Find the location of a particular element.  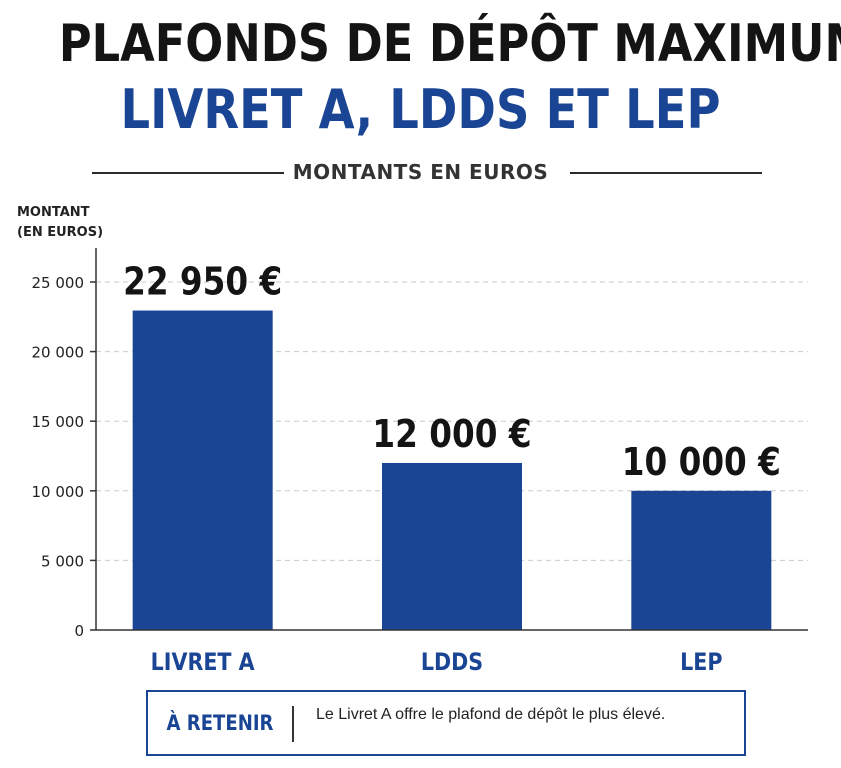

y-tick-label: 0 is located at coordinates (79, 631).